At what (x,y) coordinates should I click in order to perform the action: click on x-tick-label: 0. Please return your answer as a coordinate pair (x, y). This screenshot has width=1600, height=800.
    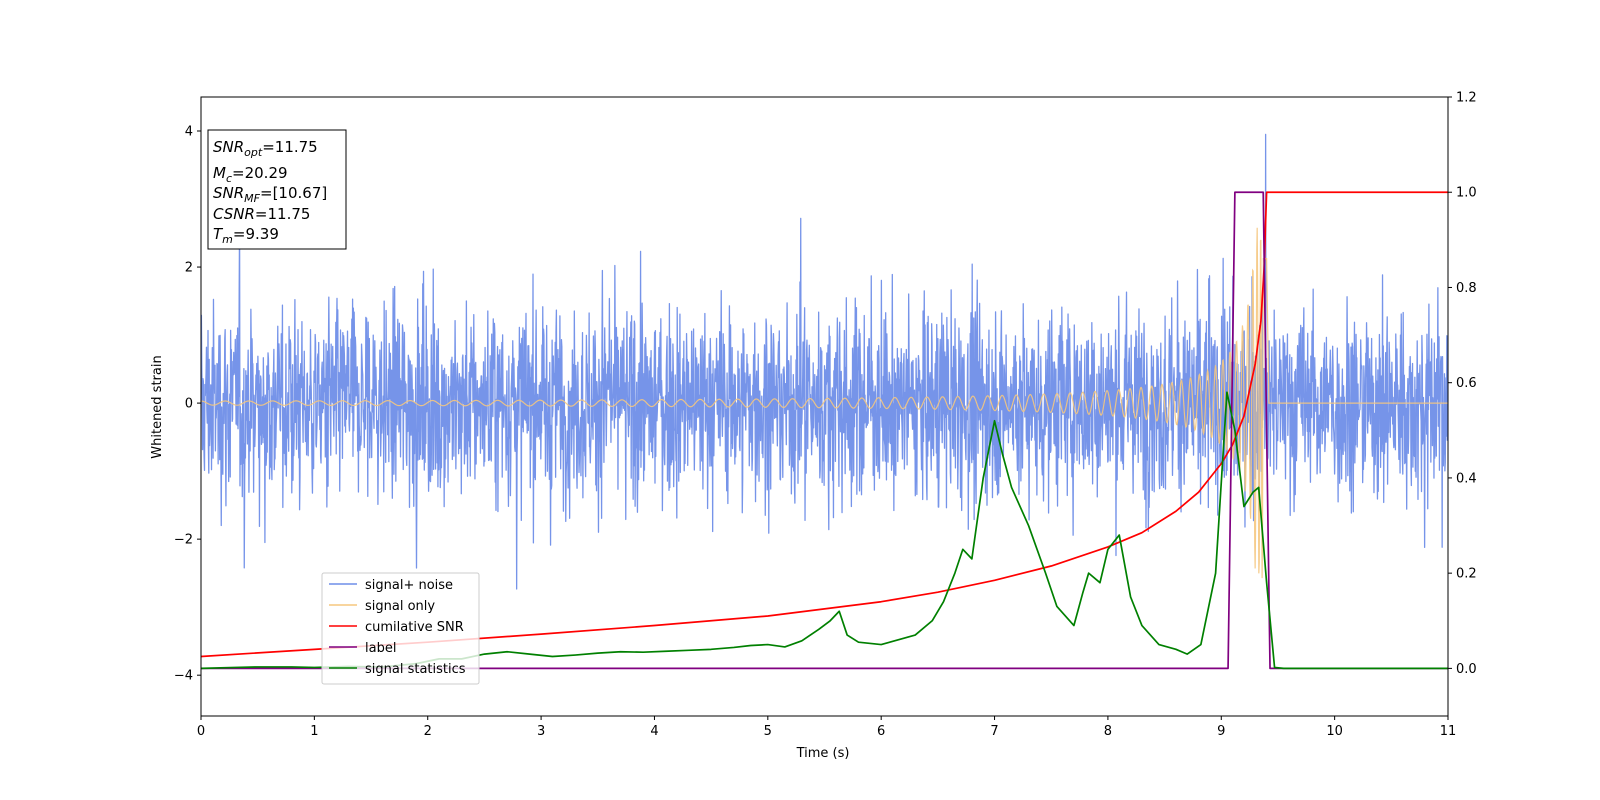
    Looking at the image, I should click on (201, 731).